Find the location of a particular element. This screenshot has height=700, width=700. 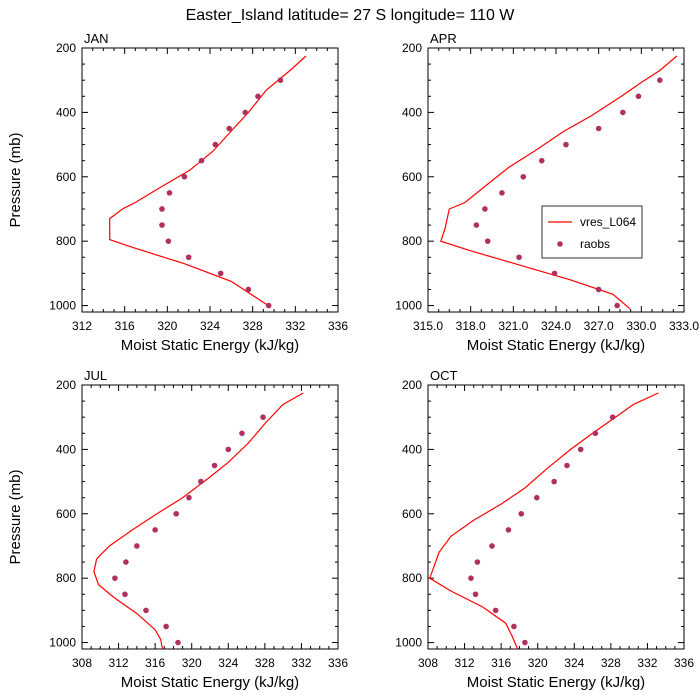

x-tick-label: 308 is located at coordinates (428, 663).